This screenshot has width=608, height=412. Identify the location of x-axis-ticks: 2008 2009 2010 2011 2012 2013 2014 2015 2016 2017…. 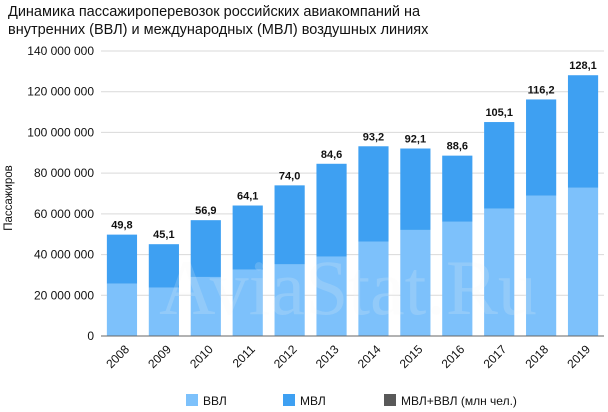
(348, 356).